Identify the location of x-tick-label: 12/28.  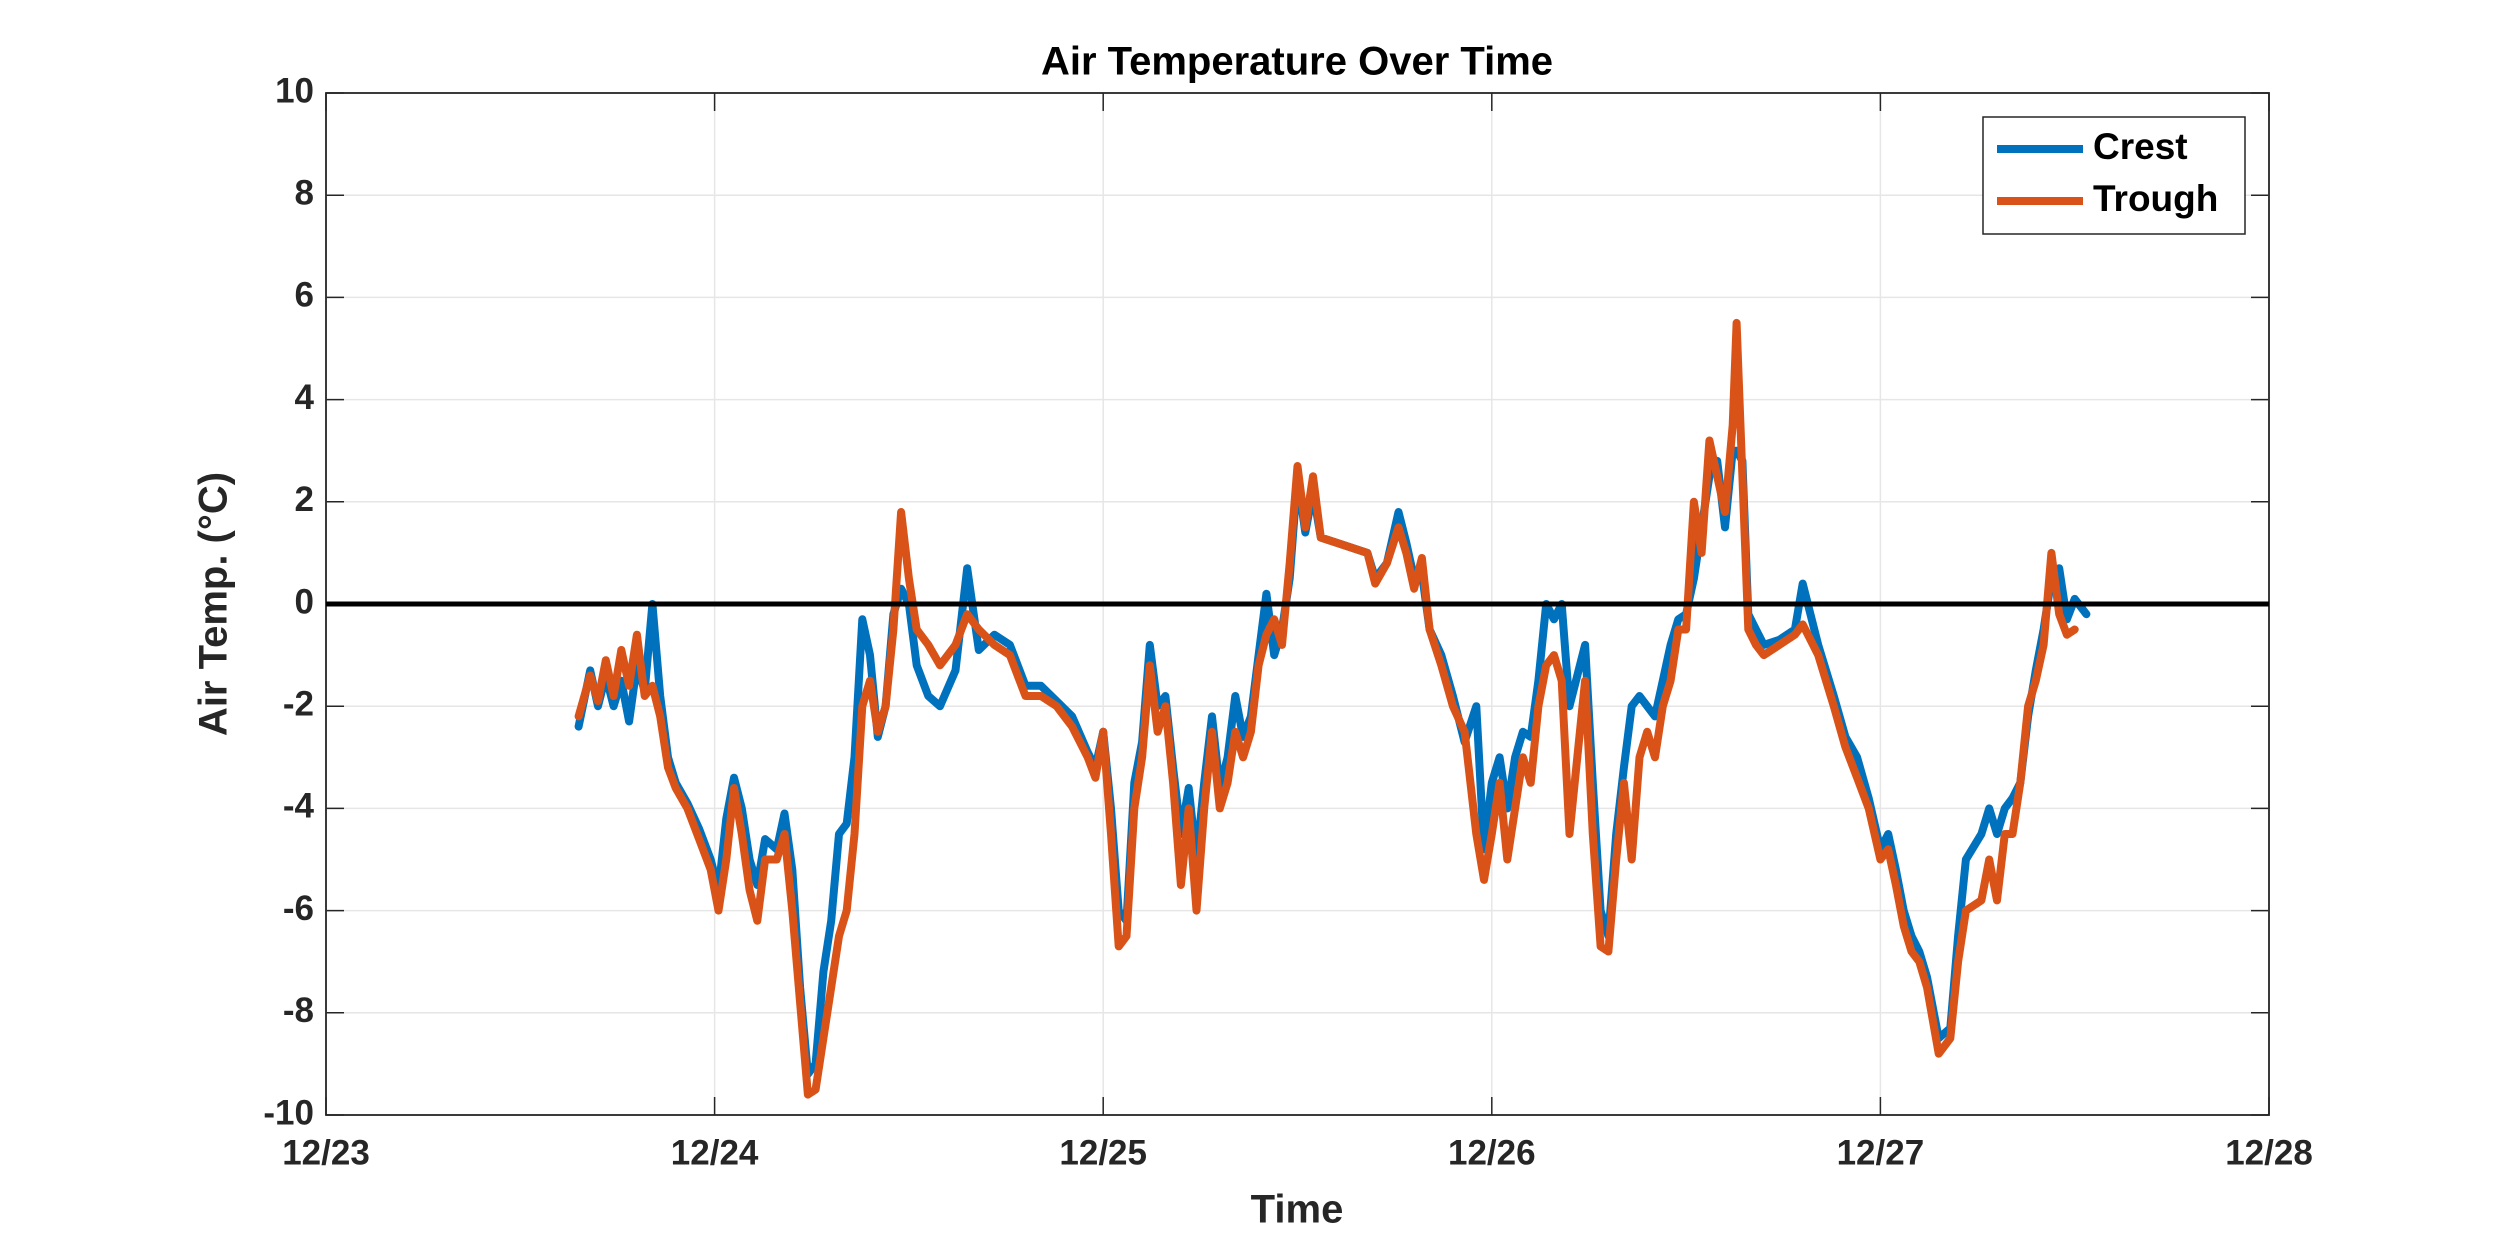
(2269, 1152).